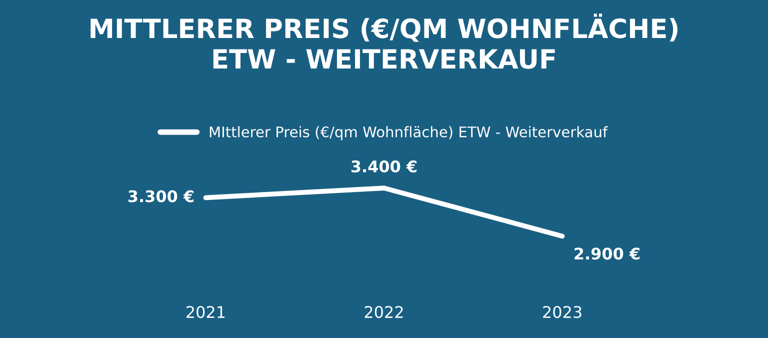 Image resolution: width=768 pixels, height=338 pixels. What do you see at coordinates (384, 166) in the screenshot?
I see `data-label: 3.400 €` at bounding box center [384, 166].